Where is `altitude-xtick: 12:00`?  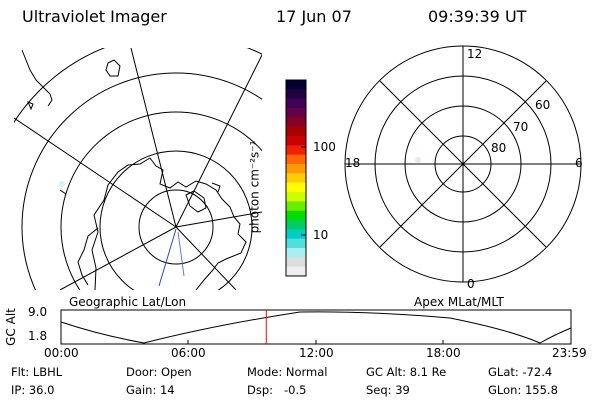
altitude-xtick: 12:00 is located at coordinates (316, 353).